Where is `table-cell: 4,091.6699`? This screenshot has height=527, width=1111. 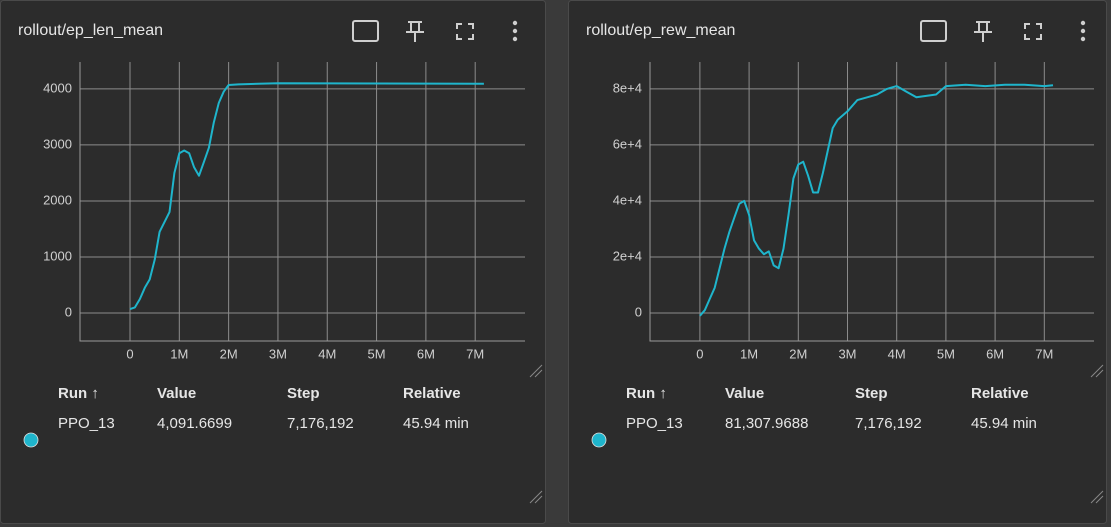 table-cell: 4,091.6699 is located at coordinates (194, 423).